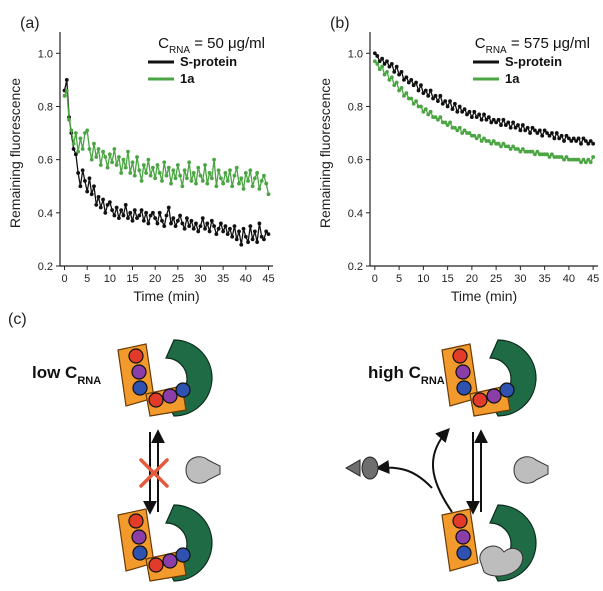  I want to click on y-tick-label: 0.2, so click(355, 267).